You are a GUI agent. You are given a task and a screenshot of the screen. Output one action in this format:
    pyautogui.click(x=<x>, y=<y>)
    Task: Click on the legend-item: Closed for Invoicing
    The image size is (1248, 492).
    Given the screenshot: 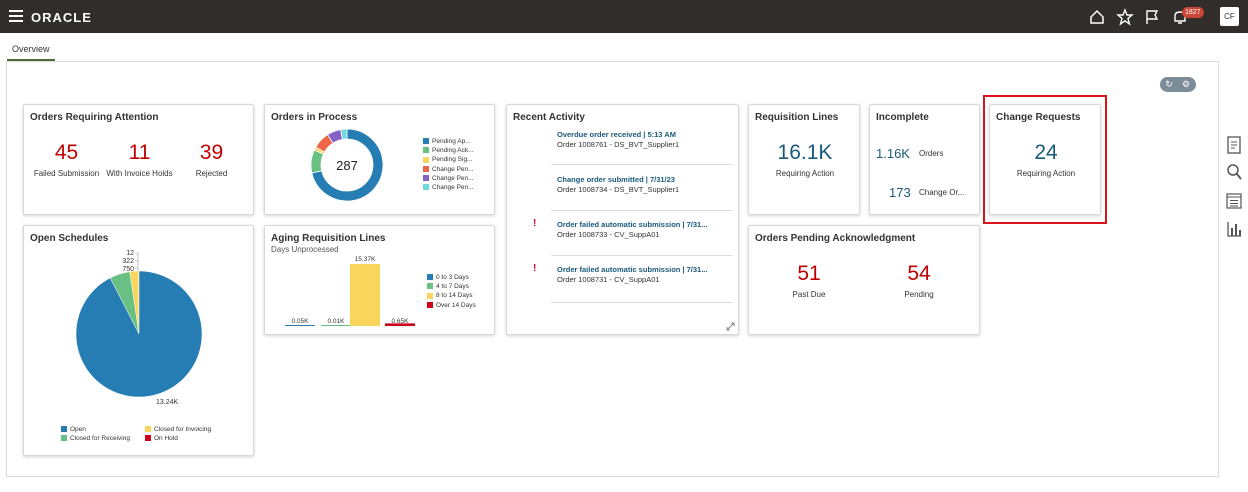 What is the action you would take?
    pyautogui.click(x=178, y=429)
    